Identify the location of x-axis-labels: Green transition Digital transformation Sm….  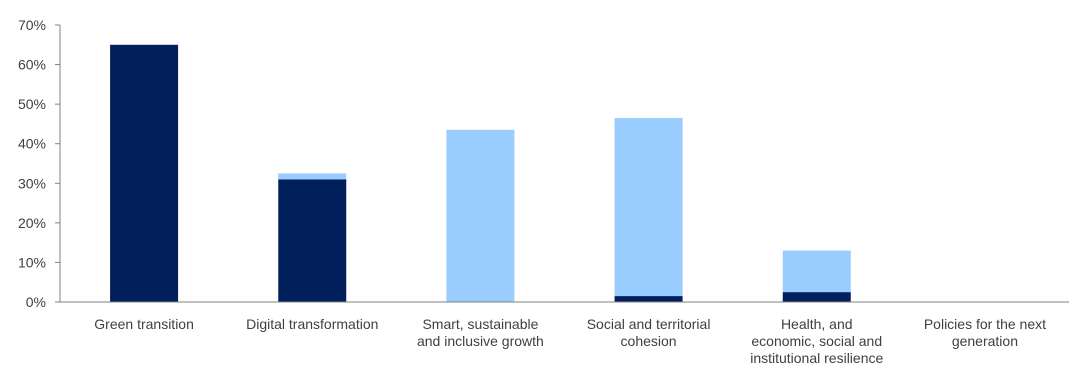
(570, 341).